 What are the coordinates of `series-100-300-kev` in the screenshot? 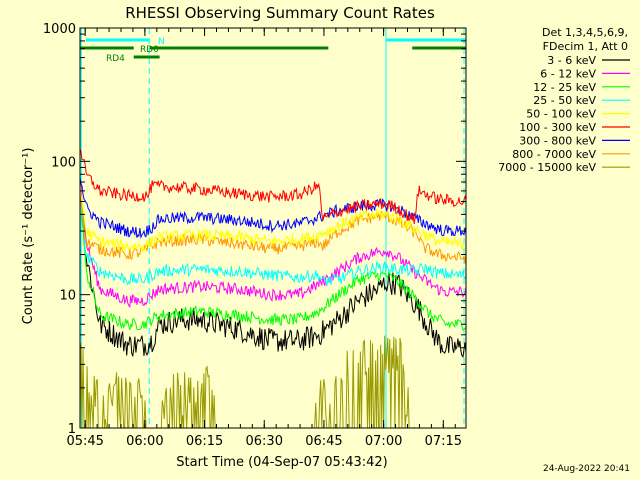 It's located at (273, 186).